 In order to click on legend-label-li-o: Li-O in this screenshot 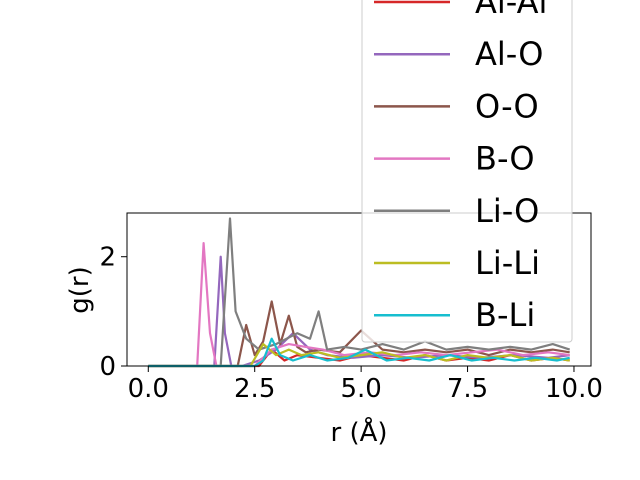, I will do `click(507, 211)`.